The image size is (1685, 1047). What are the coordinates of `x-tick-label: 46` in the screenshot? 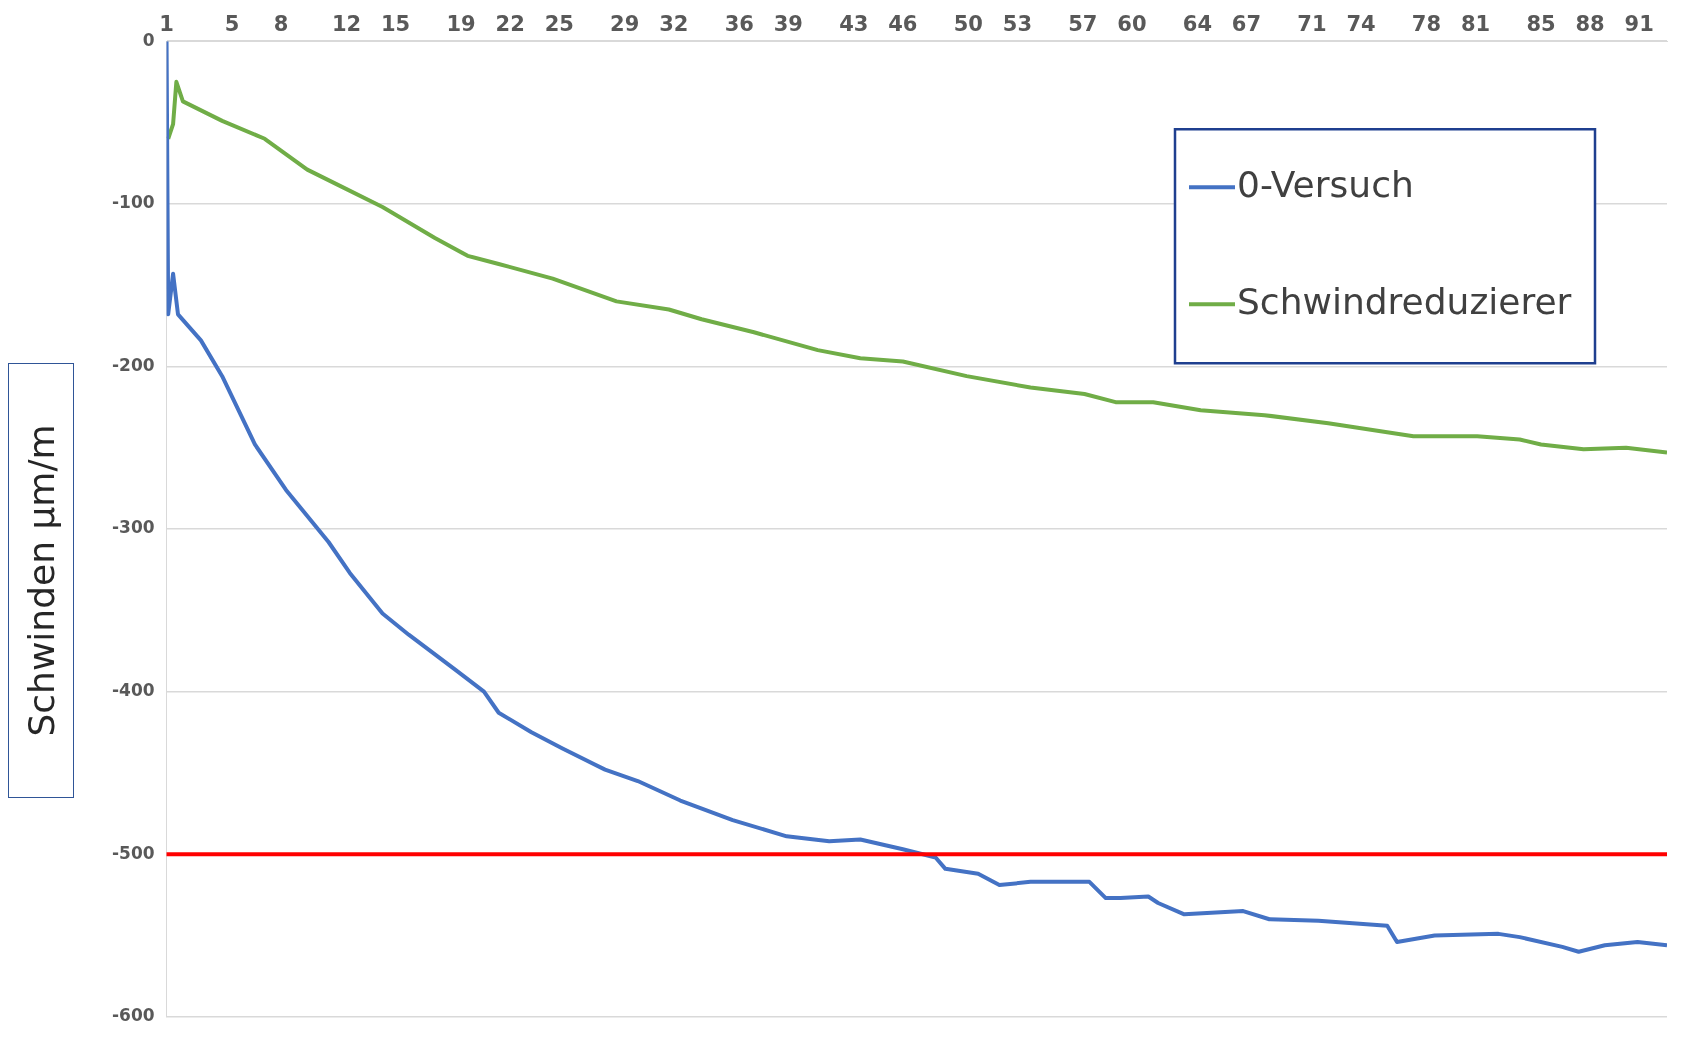 It's located at (903, 24).